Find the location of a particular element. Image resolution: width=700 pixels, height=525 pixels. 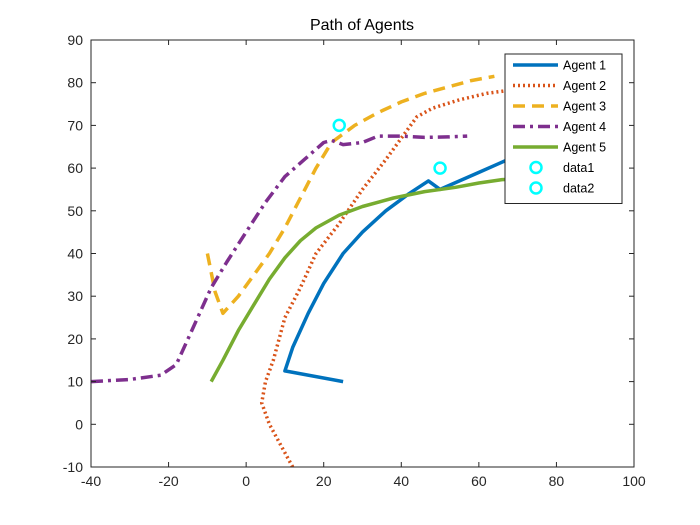

y-tick-label: 90 is located at coordinates (75, 40).